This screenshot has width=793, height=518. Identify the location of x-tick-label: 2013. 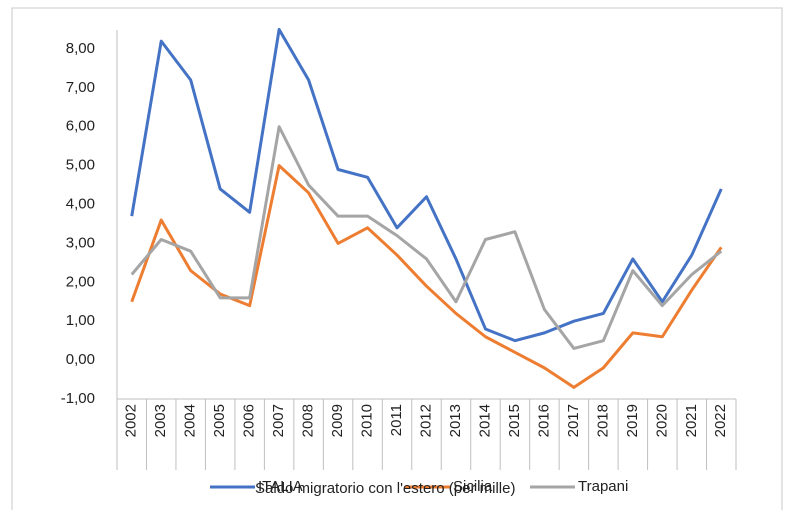
(455, 420).